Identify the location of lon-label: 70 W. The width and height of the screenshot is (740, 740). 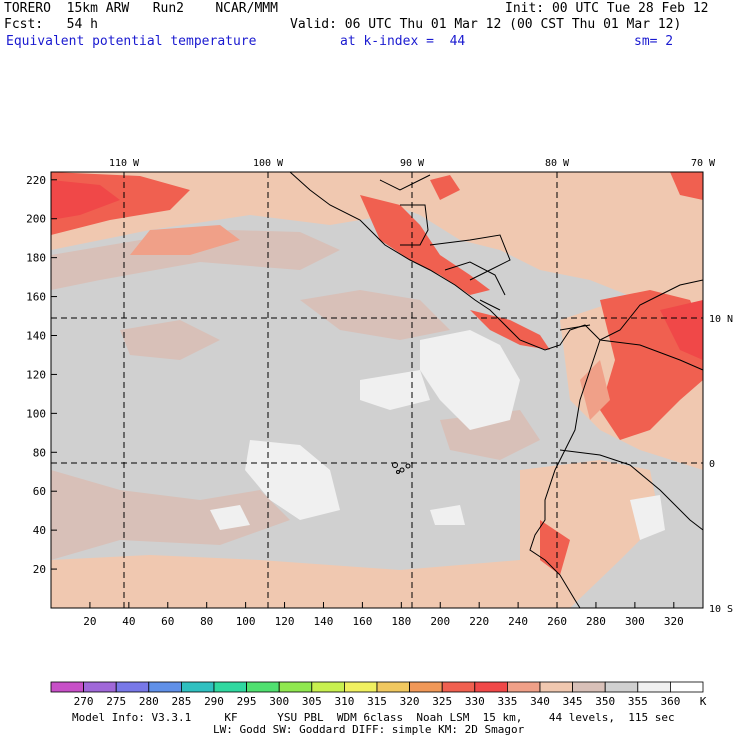
(703, 163).